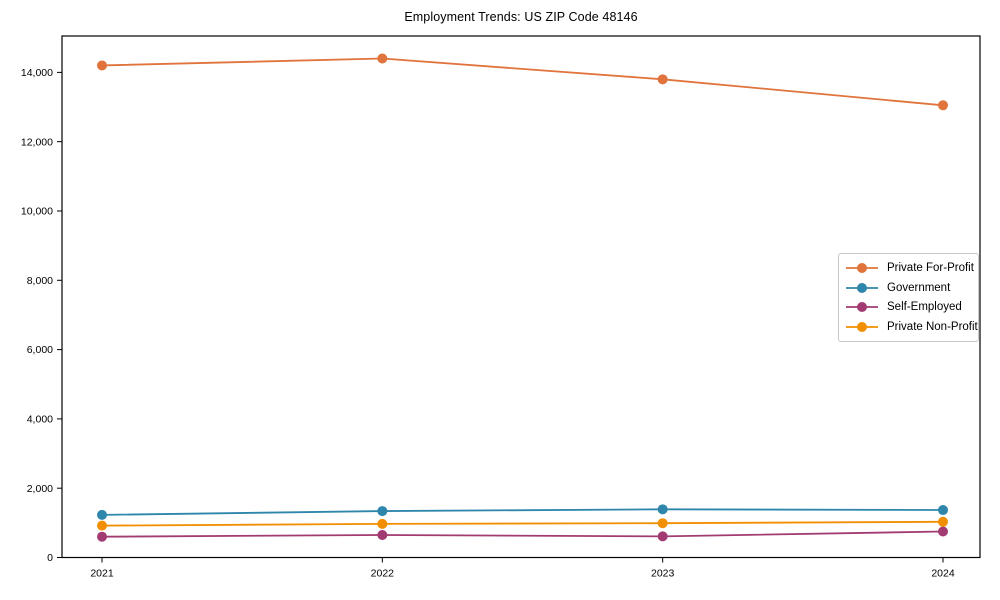  I want to click on series-line-government, so click(522, 512).